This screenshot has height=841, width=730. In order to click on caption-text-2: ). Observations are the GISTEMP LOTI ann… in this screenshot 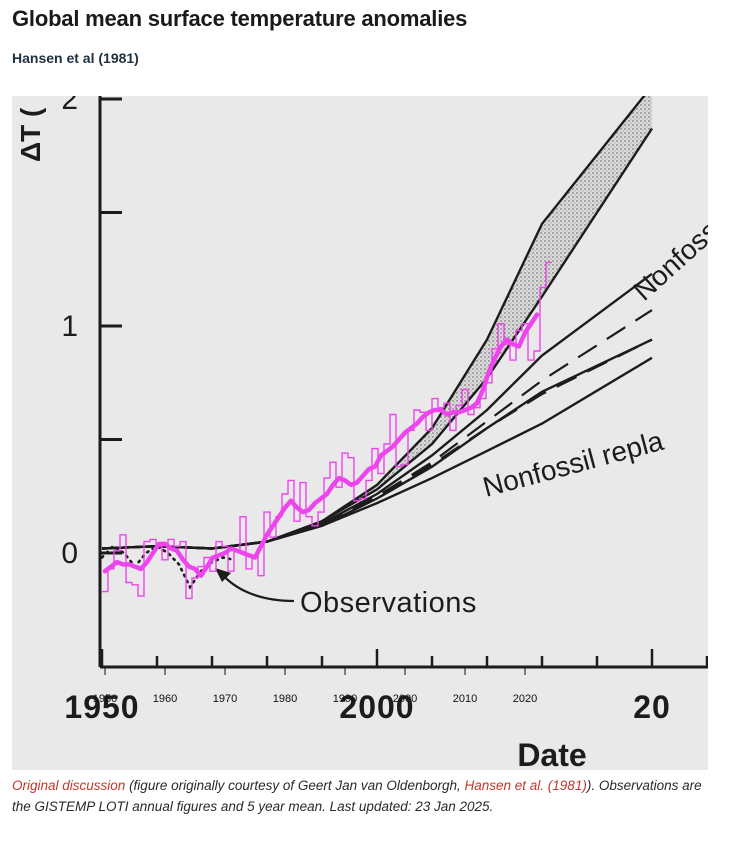, I will do `click(357, 796)`.